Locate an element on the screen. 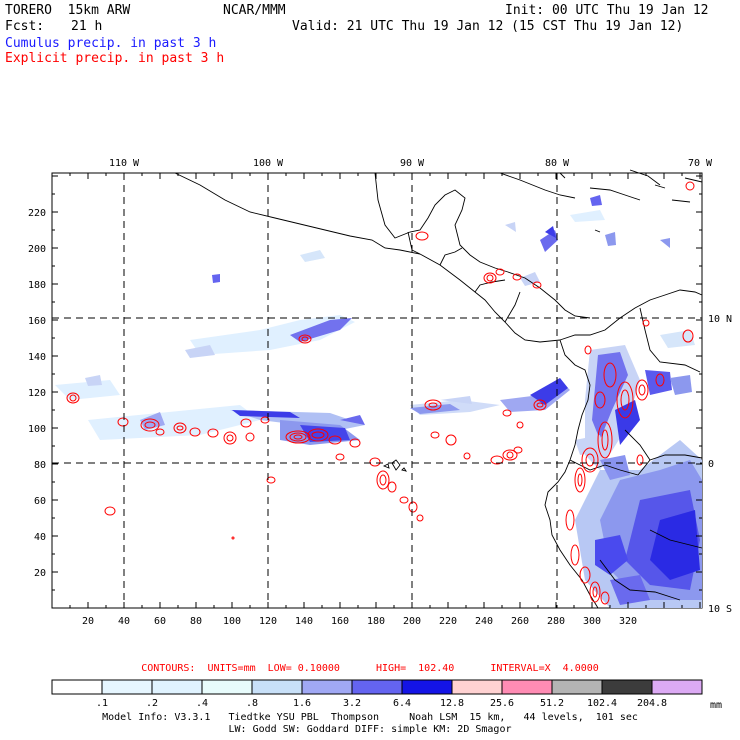  latitude-labels: 10 N 0 10 S is located at coordinates (720, 464).